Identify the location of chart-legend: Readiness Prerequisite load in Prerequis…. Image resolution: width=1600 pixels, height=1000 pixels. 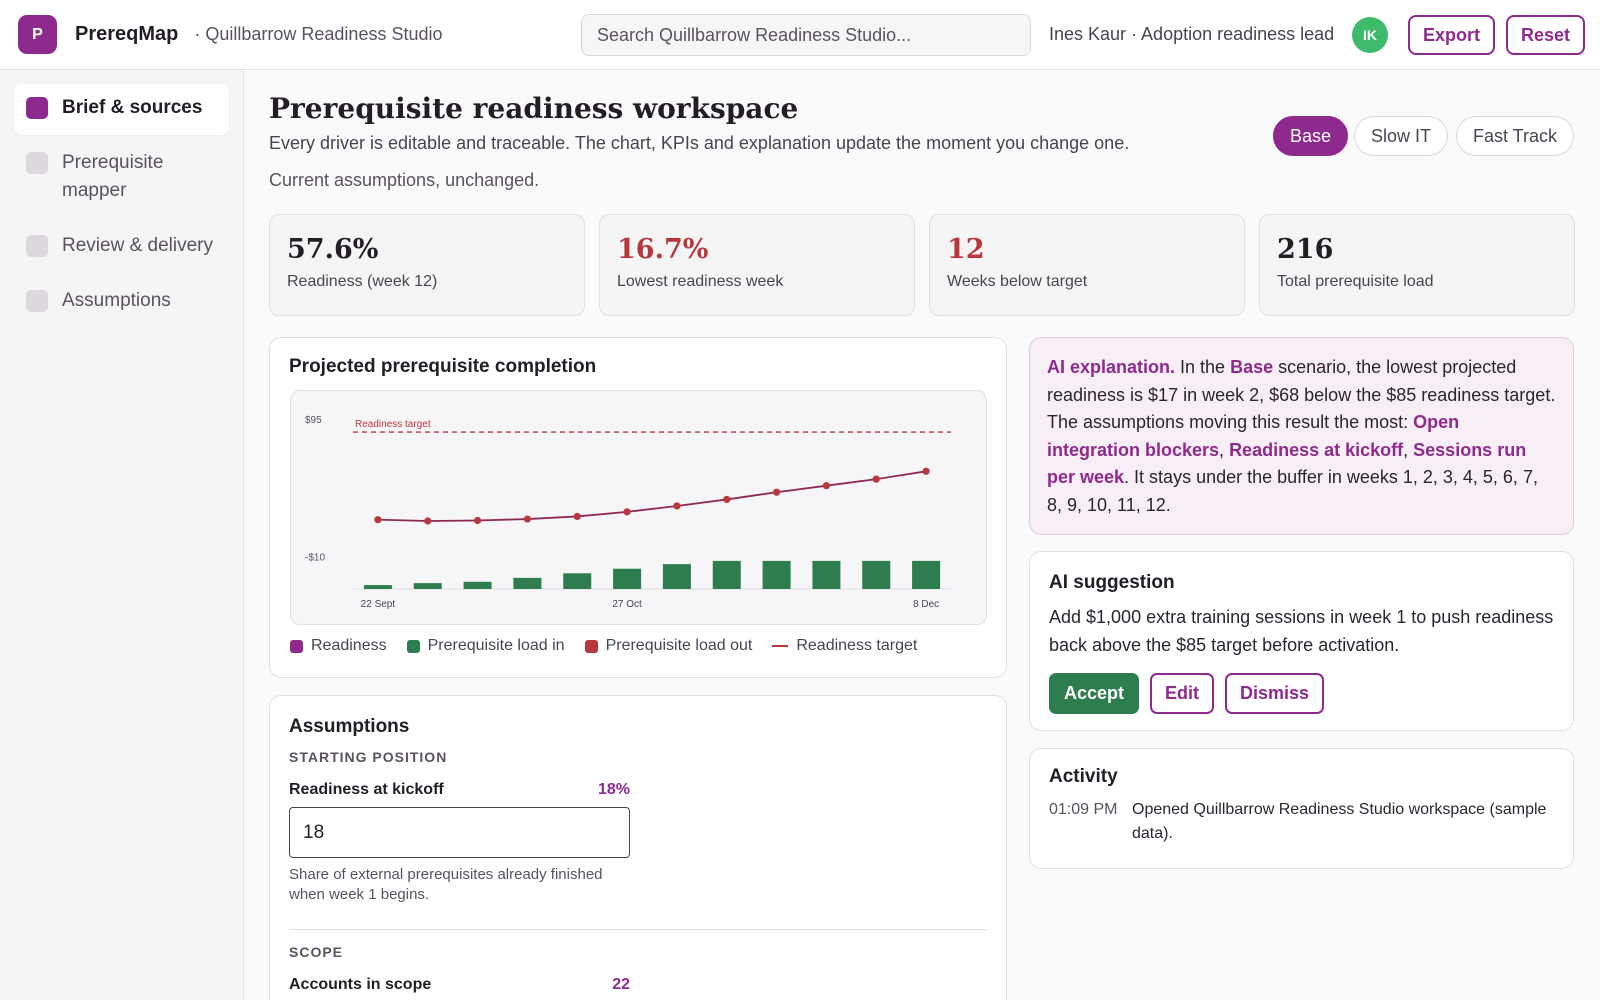
(613, 646).